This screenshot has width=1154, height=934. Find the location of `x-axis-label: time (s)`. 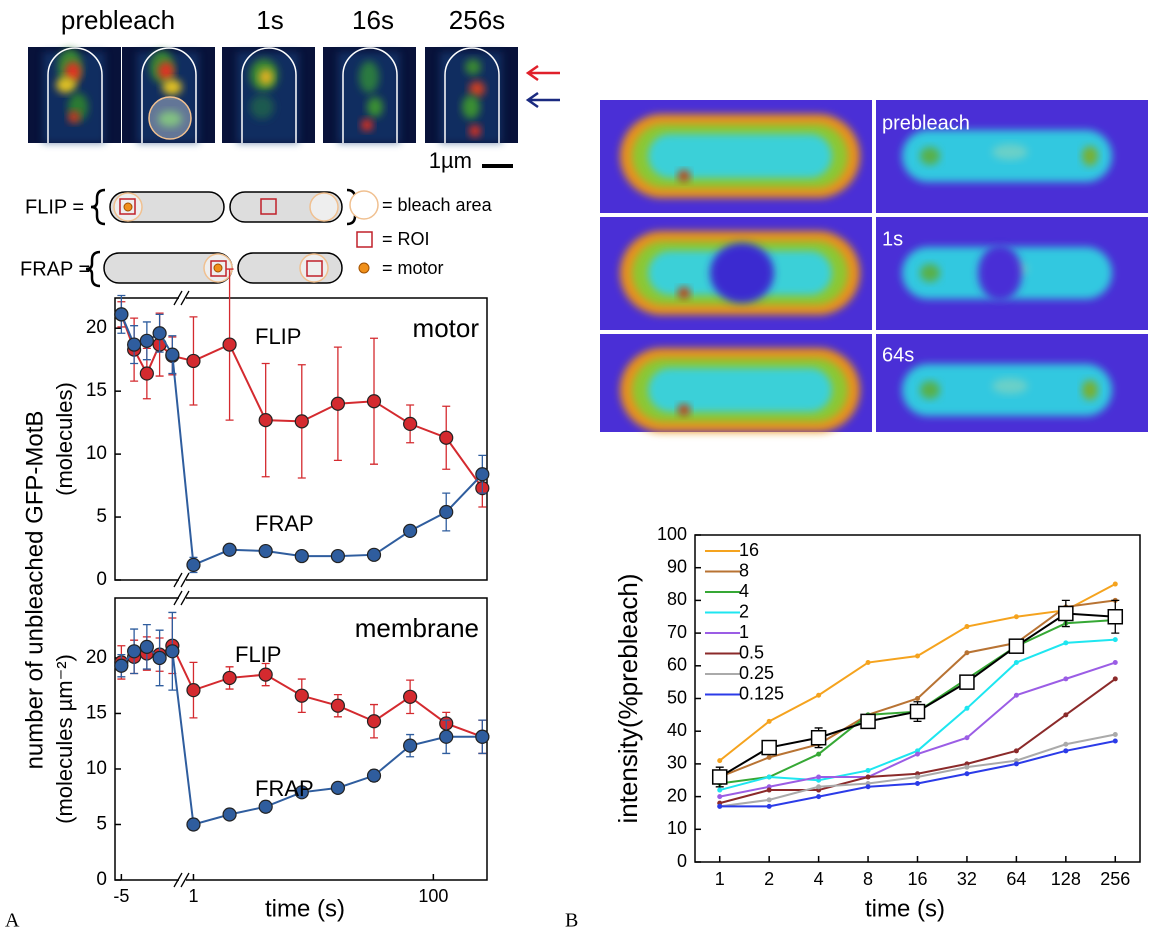

x-axis-label: time (s) is located at coordinates (905, 908).